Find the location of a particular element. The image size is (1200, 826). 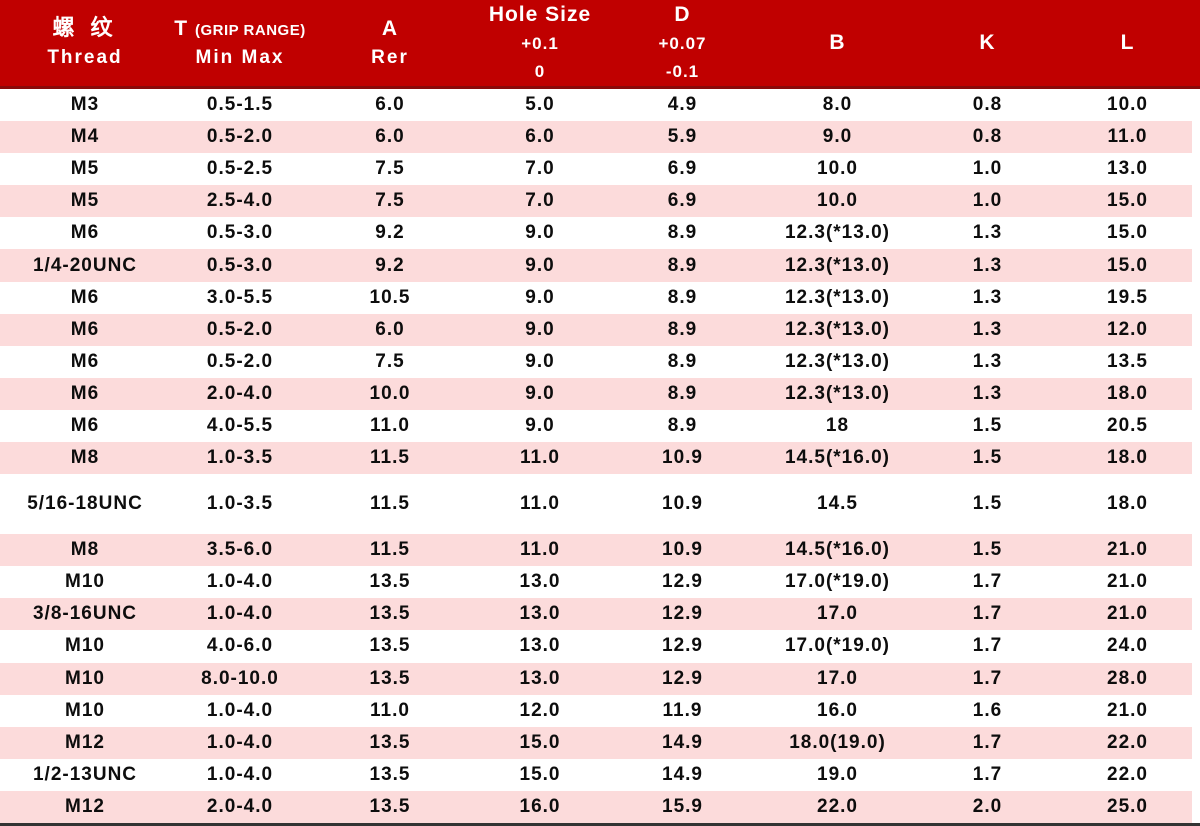

cell-thread: 1/4-20UNC is located at coordinates (85, 265).